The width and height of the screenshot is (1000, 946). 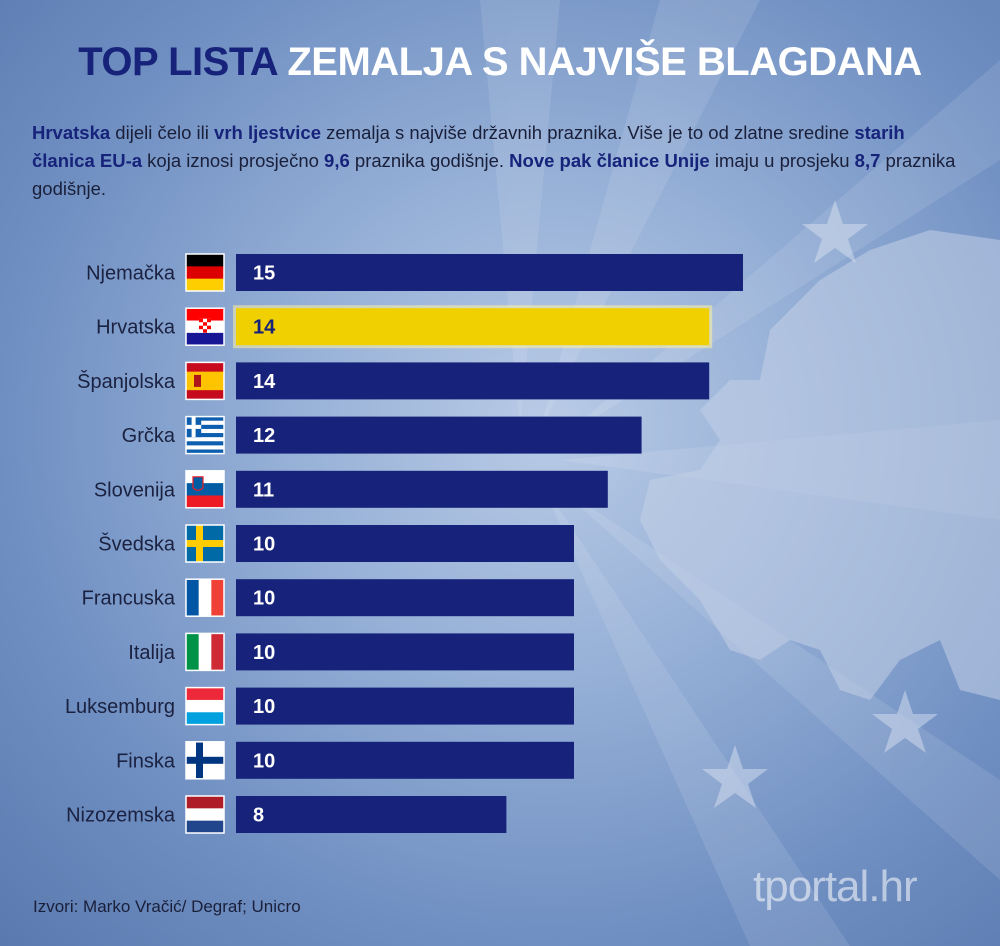 What do you see at coordinates (835, 886) in the screenshot?
I see `tportal-logo: tportal.hr` at bounding box center [835, 886].